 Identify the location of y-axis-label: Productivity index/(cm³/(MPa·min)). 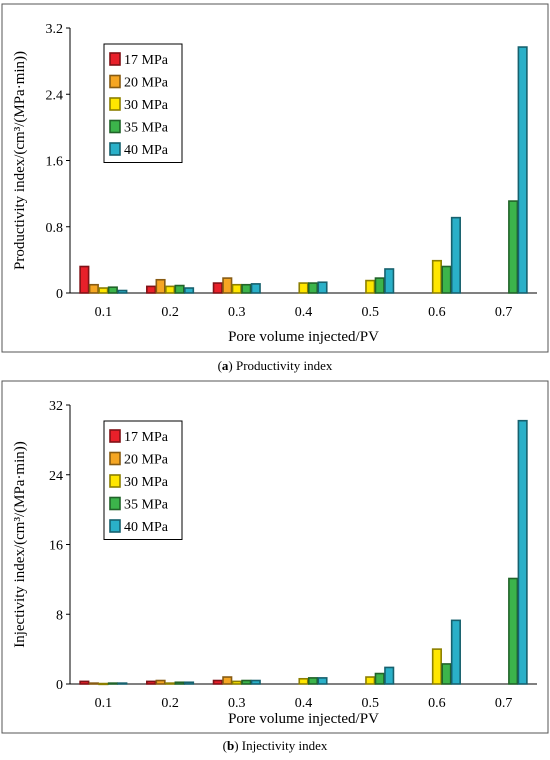
(20, 160).